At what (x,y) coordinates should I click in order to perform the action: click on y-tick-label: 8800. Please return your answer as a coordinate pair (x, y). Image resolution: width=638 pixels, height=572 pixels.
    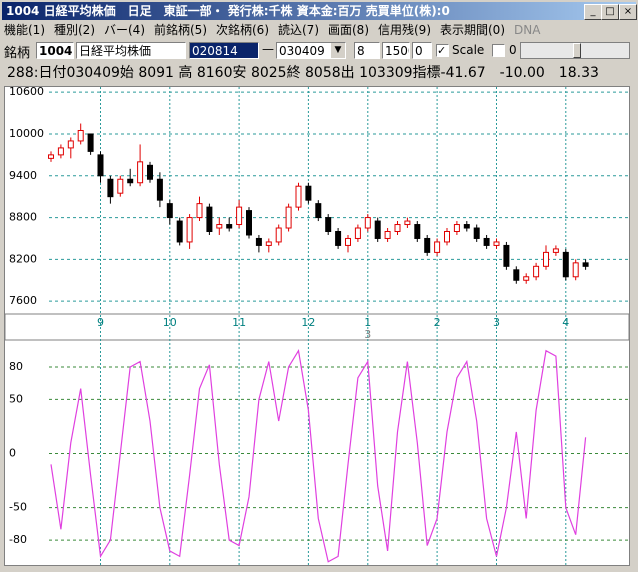
    Looking at the image, I should click on (23, 217).